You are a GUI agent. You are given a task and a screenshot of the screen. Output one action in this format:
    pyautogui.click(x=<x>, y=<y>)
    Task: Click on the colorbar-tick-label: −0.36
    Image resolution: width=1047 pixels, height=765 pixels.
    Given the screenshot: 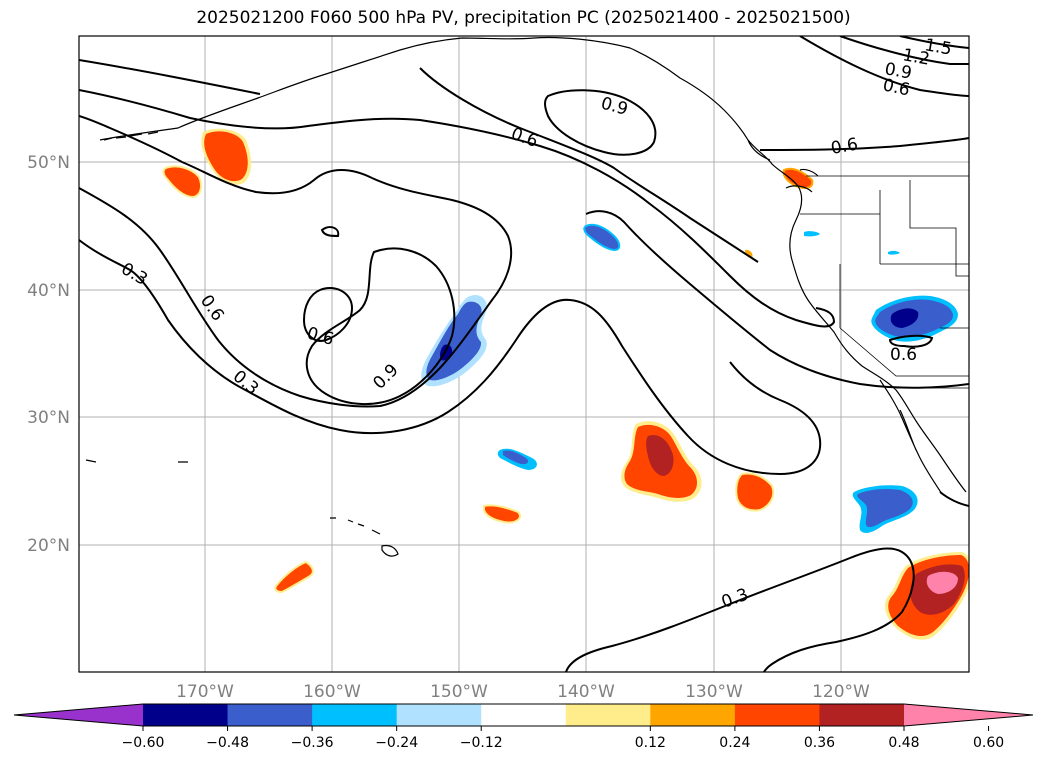 What is the action you would take?
    pyautogui.click(x=312, y=743)
    